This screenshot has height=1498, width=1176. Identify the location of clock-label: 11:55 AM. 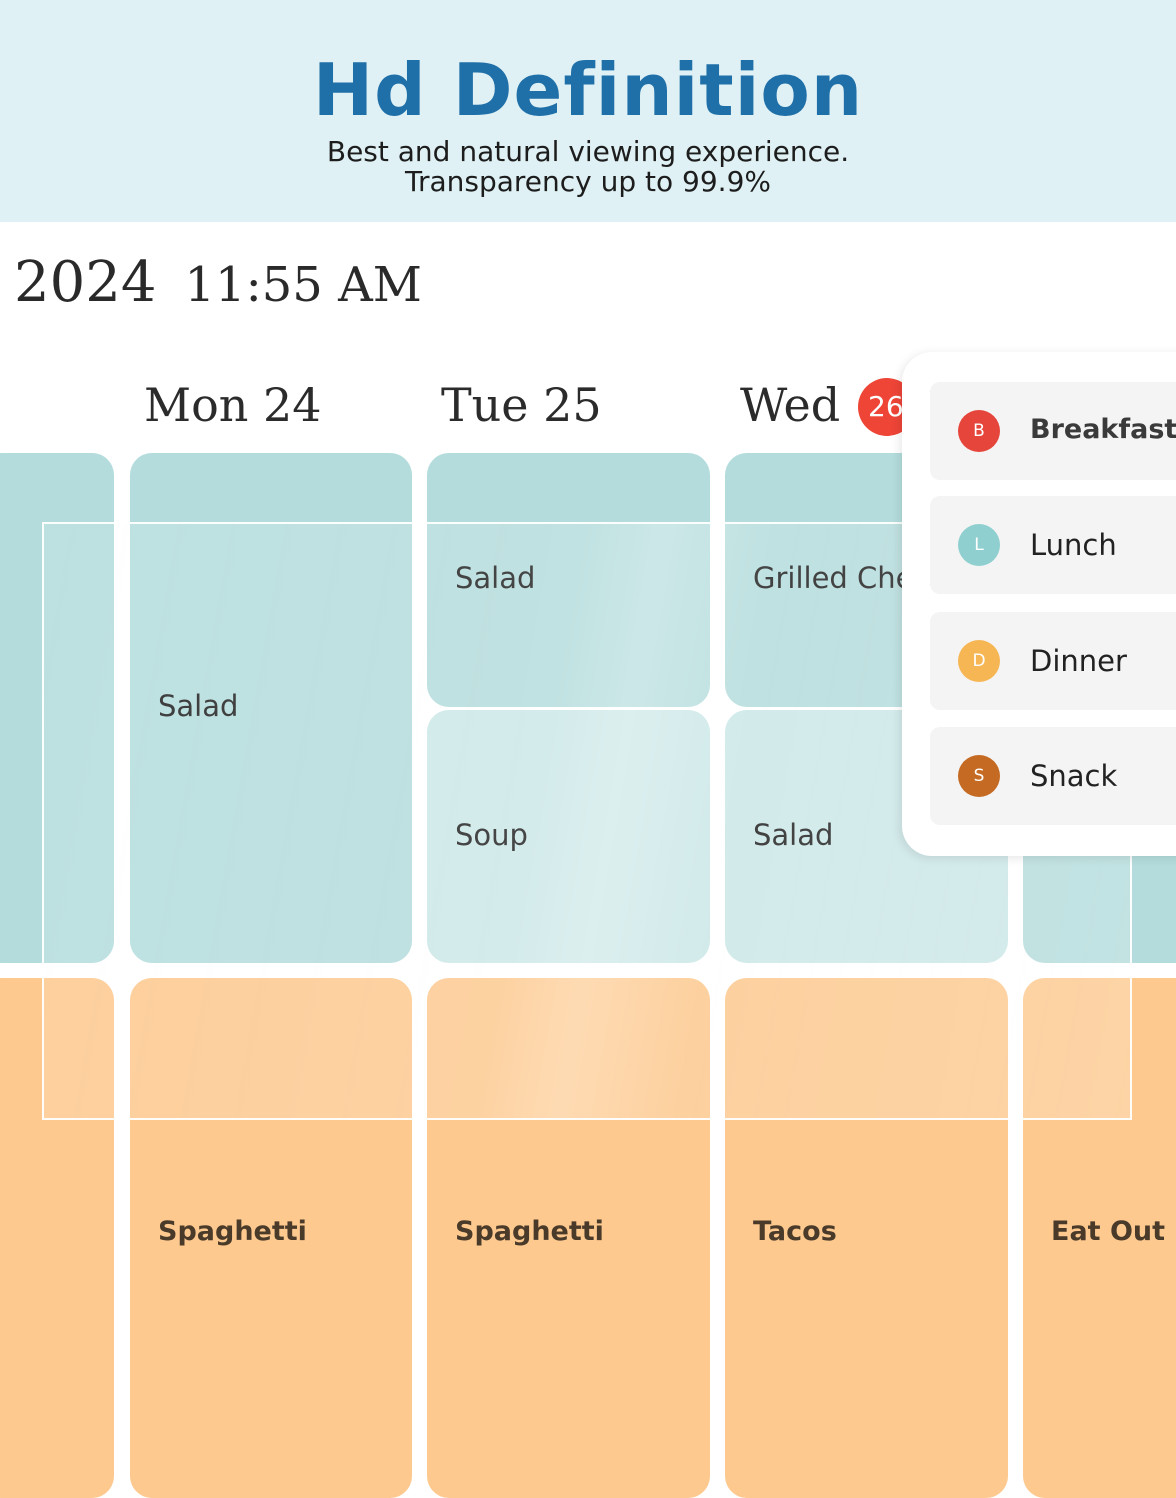
(303, 285).